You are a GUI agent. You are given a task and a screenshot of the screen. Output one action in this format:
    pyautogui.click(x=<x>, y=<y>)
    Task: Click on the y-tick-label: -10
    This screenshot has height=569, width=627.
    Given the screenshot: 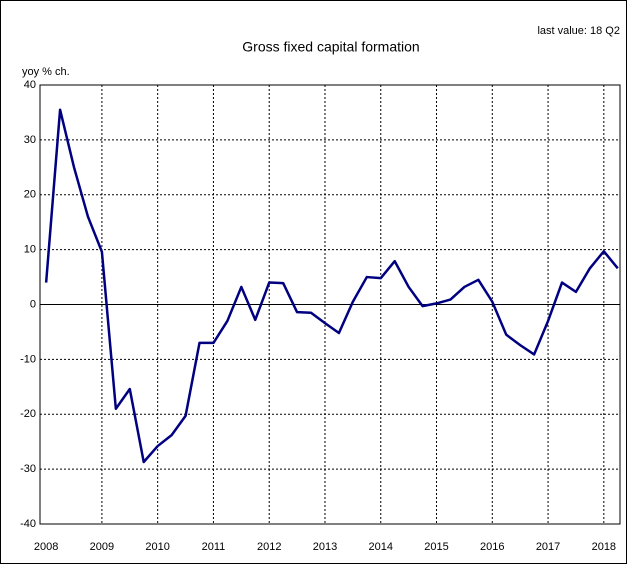 What is the action you would take?
    pyautogui.click(x=28, y=359)
    